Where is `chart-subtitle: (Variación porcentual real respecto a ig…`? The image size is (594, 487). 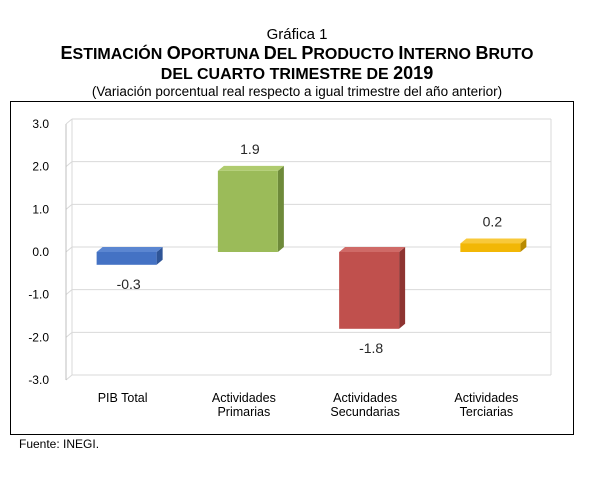 chart-subtitle: (Variación porcentual real respecto a ig… is located at coordinates (297, 91).